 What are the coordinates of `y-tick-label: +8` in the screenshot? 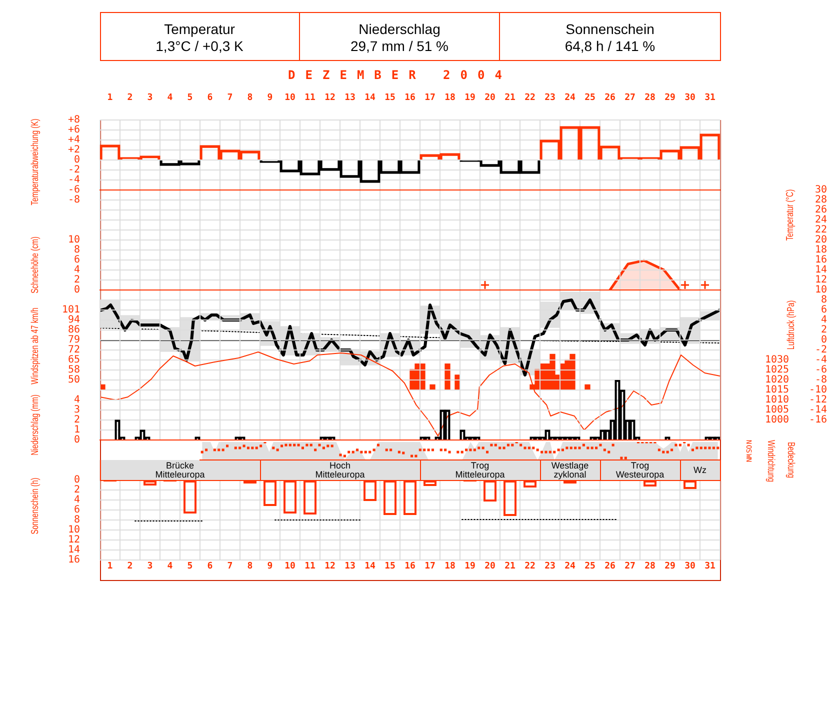 It's located at (74, 120).